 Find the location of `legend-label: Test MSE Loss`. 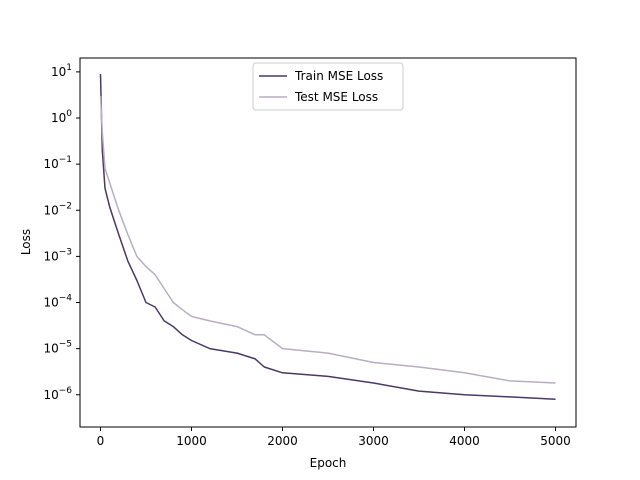

legend-label: Test MSE Loss is located at coordinates (336, 97).